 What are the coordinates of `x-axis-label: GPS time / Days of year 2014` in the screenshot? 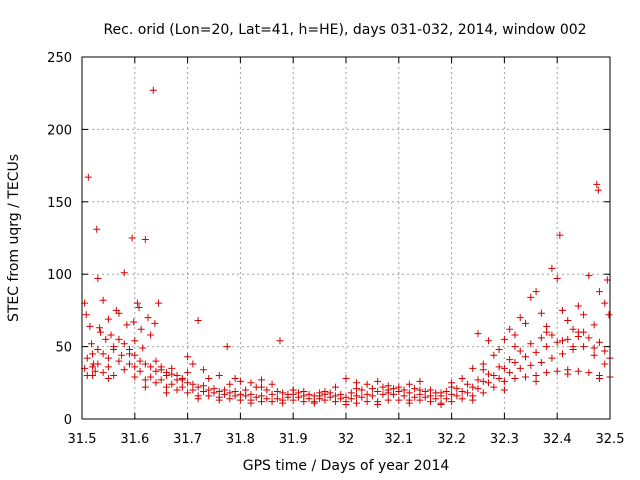 It's located at (346, 466).